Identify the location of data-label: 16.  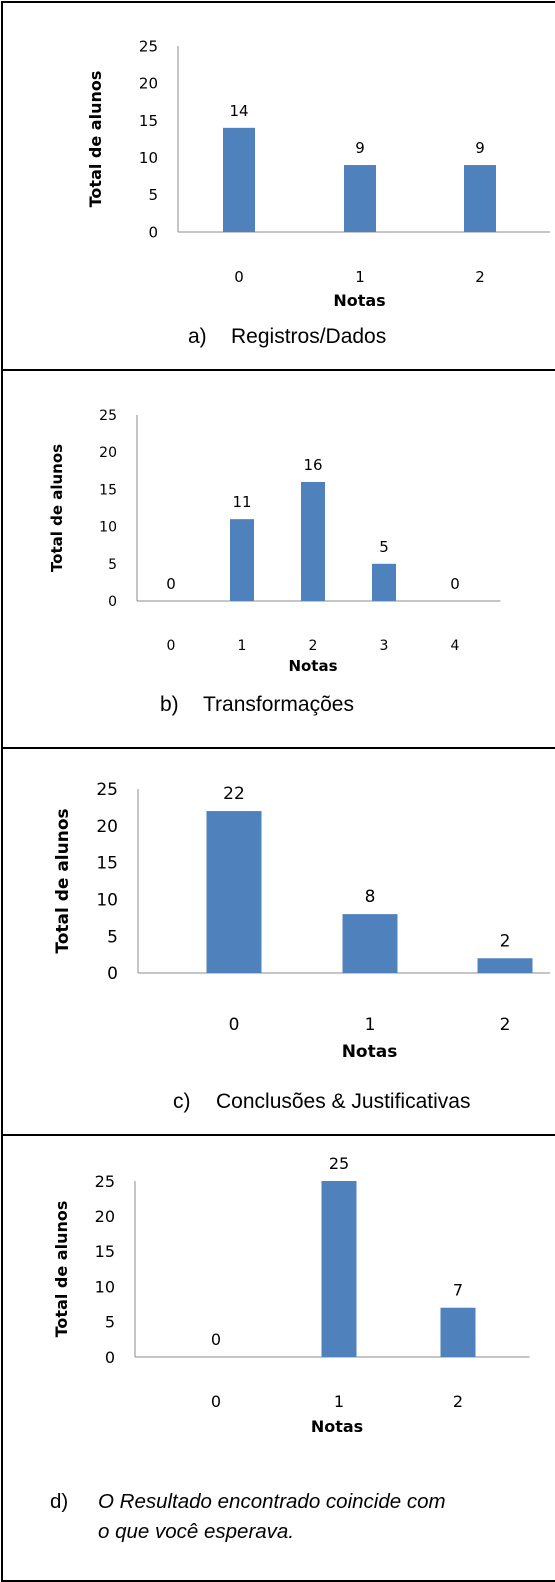
(312, 465).